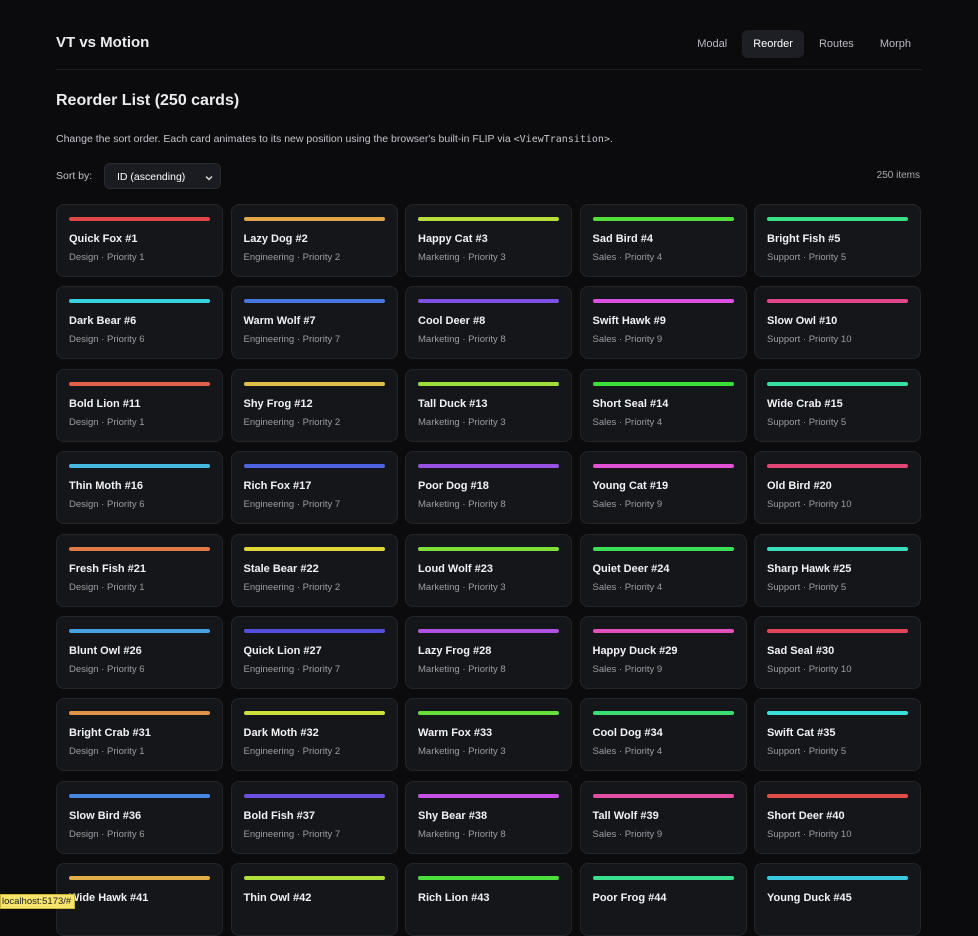  Describe the element at coordinates (139, 323) in the screenshot. I see `card: Dark Bear #6 Design · Priority 6` at that location.